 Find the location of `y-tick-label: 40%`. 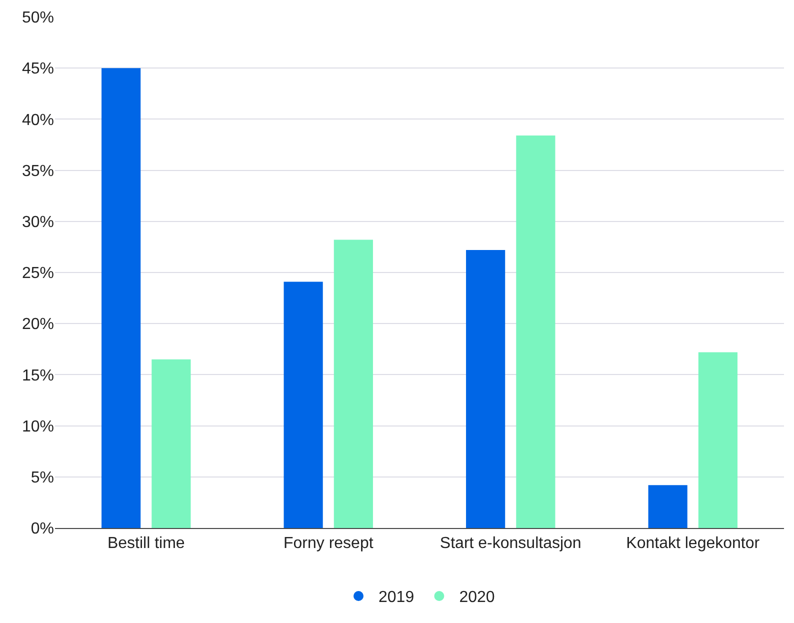

y-tick-label: 40% is located at coordinates (38, 120).